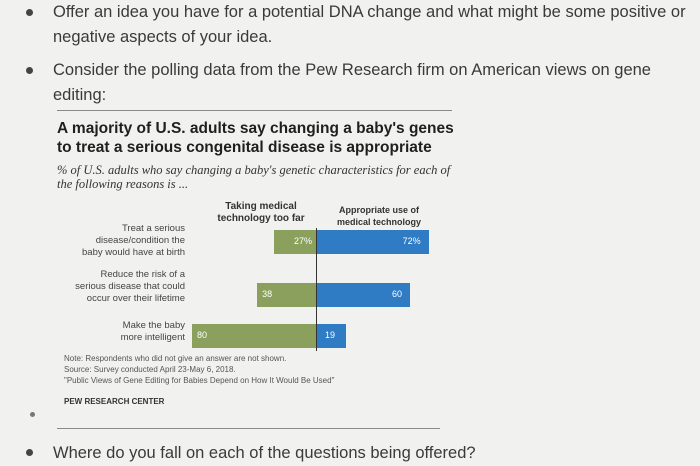  What do you see at coordinates (261, 218) in the screenshot?
I see `column-header-line: technology too far` at bounding box center [261, 218].